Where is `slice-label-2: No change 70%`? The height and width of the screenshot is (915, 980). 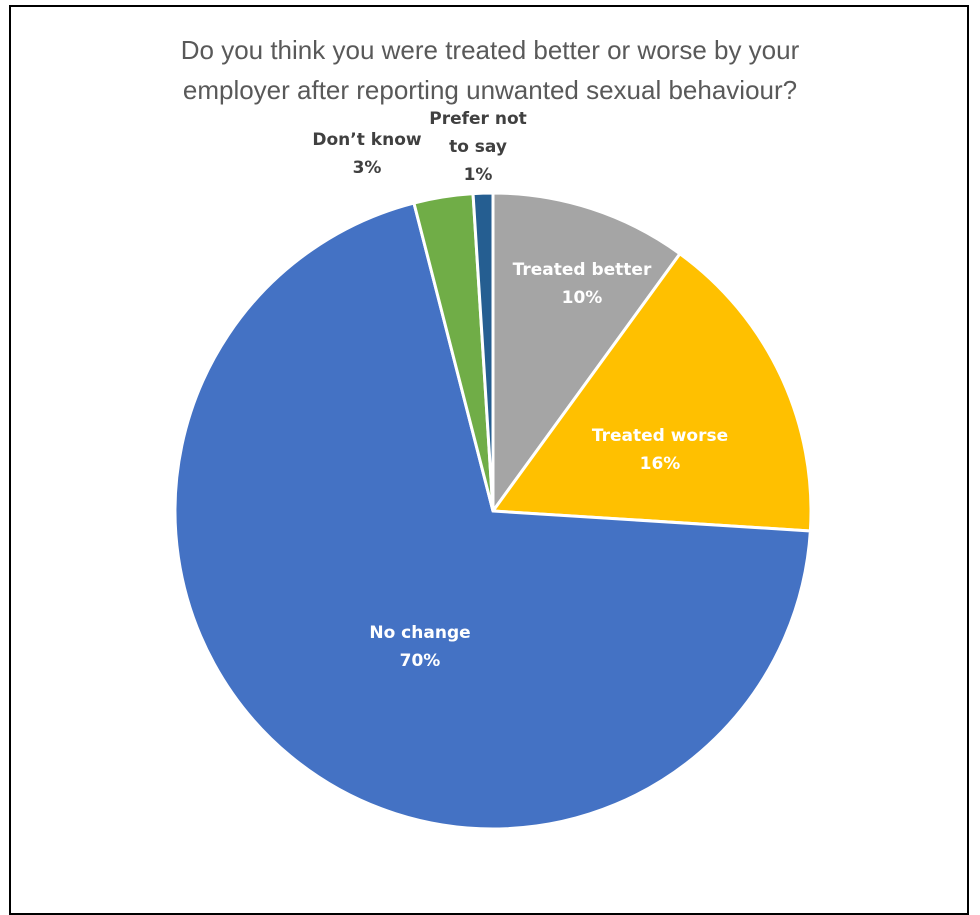 slice-label-2: No change 70% is located at coordinates (419, 647).